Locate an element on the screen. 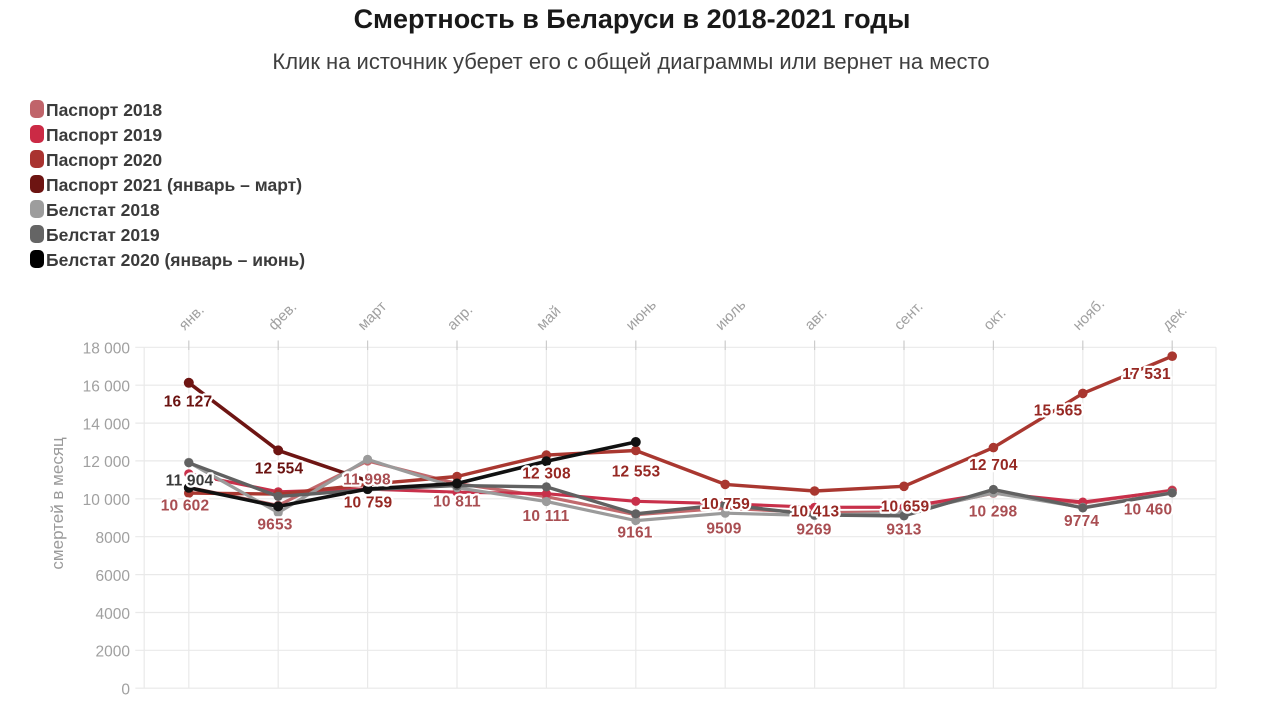 The width and height of the screenshot is (1280, 711). svg-text: 10 811 is located at coordinates (457, 502).